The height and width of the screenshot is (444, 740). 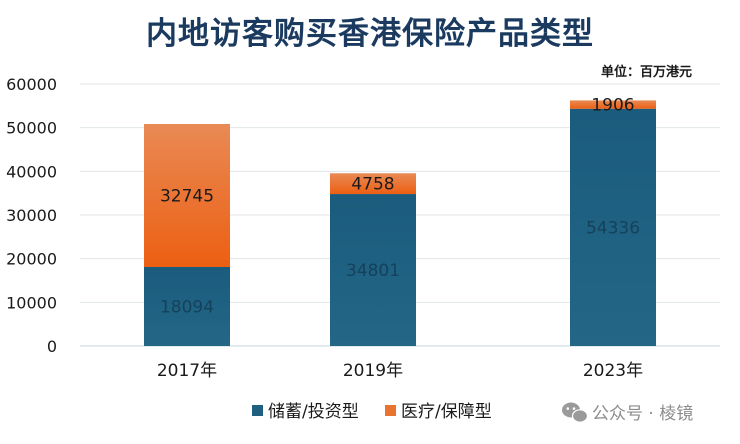 I want to click on x-tick-label: 2017年, so click(x=187, y=371).